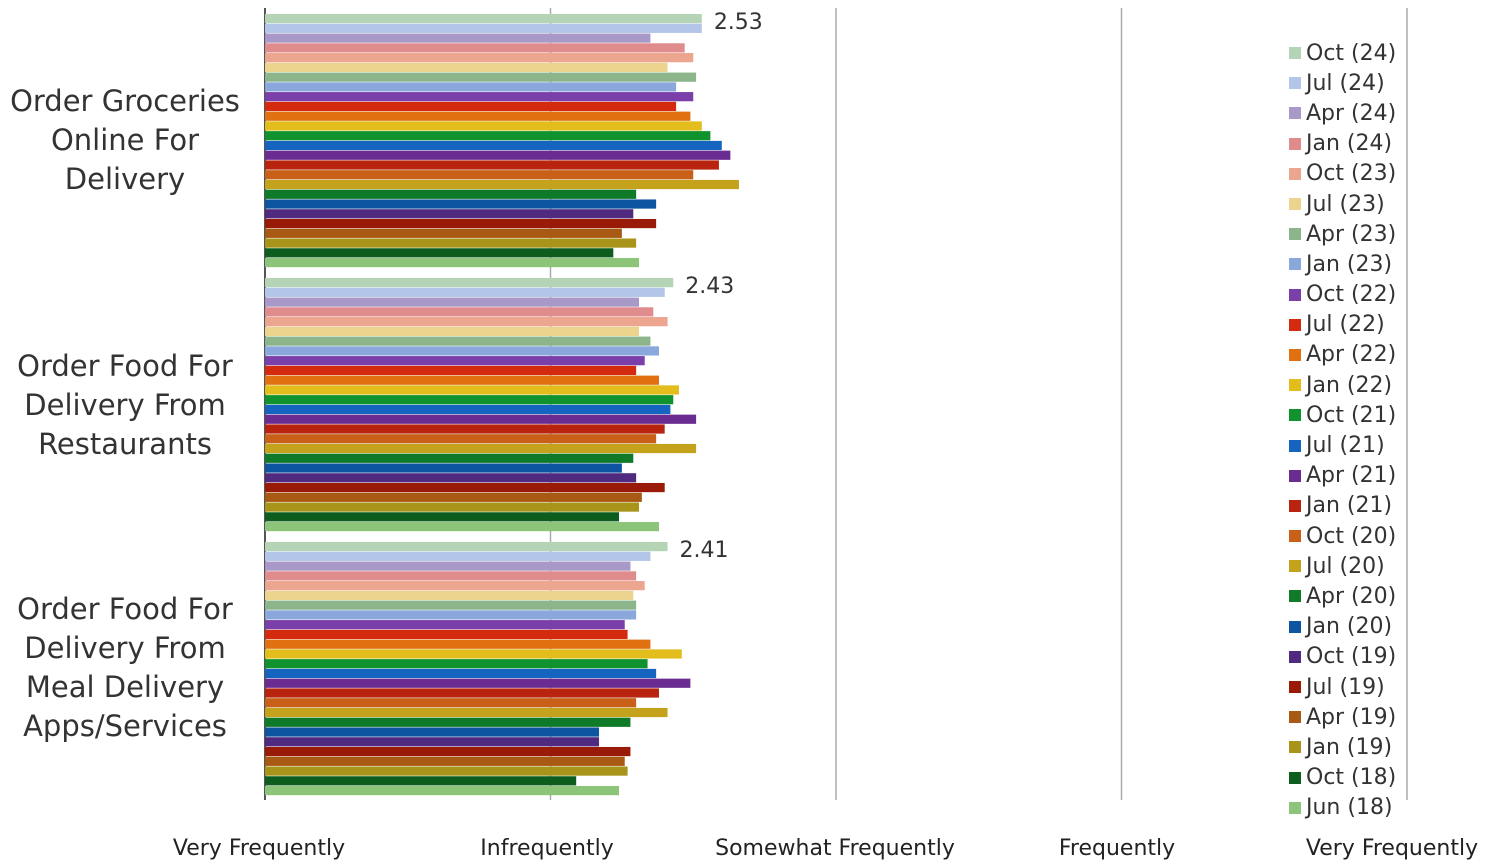 This screenshot has height=867, width=1512. What do you see at coordinates (1351, 596) in the screenshot?
I see `legend-label: Apr (20)` at bounding box center [1351, 596].